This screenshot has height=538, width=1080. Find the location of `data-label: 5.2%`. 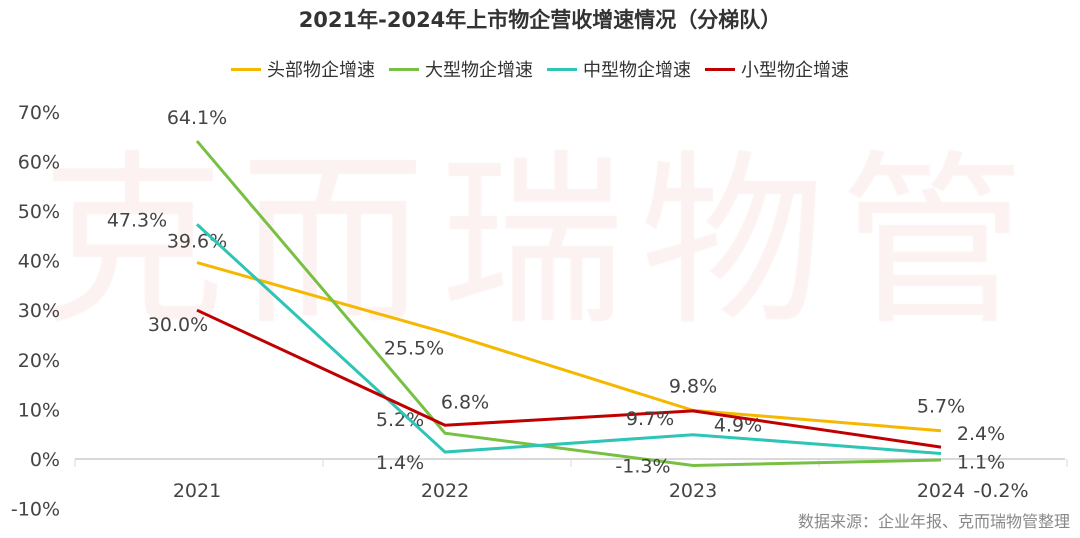

data-label: 5.2% is located at coordinates (400, 420).